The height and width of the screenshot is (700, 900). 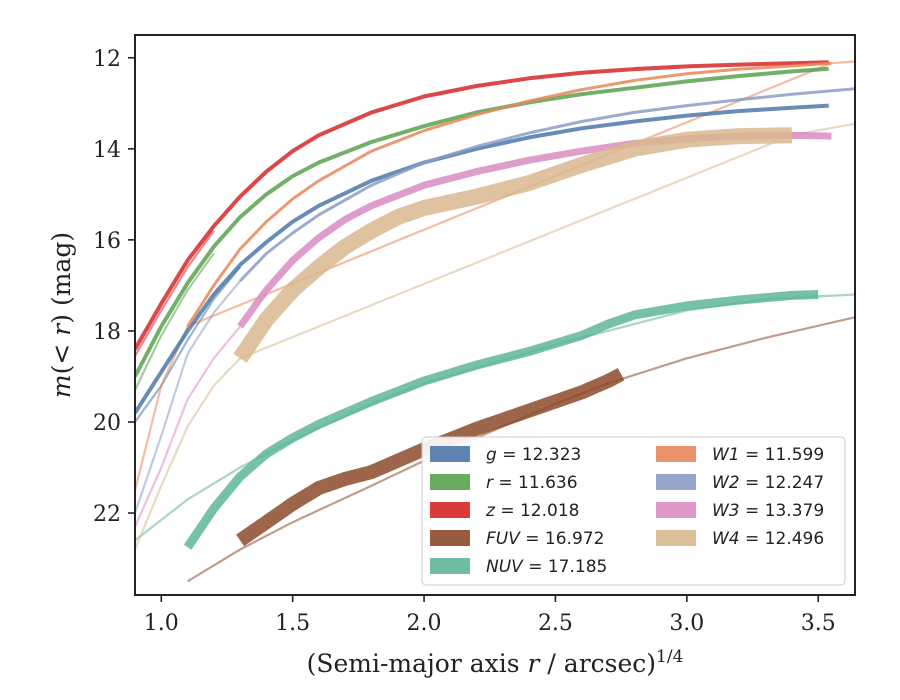 What do you see at coordinates (818, 623) in the screenshot?
I see `x-tick-label-5: 3.5` at bounding box center [818, 623].